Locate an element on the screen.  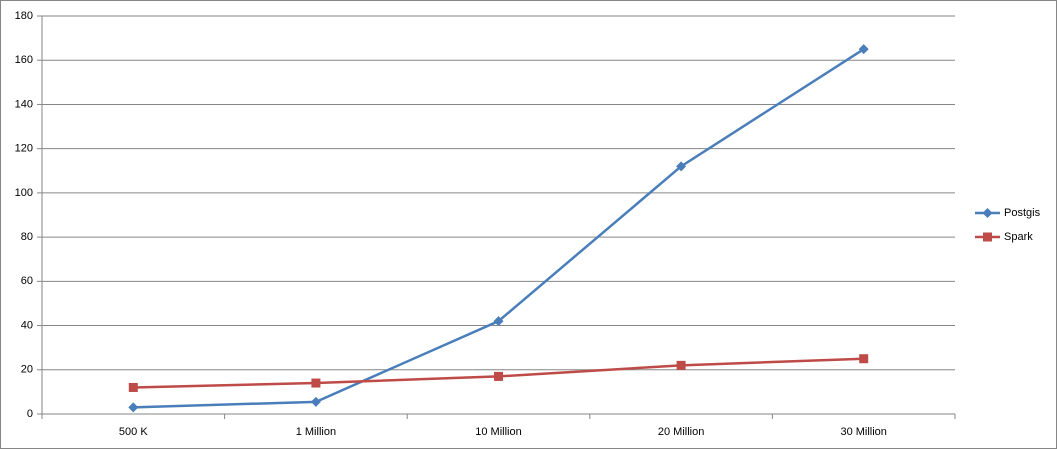
y-tick-label: 120 is located at coordinates (24, 149).